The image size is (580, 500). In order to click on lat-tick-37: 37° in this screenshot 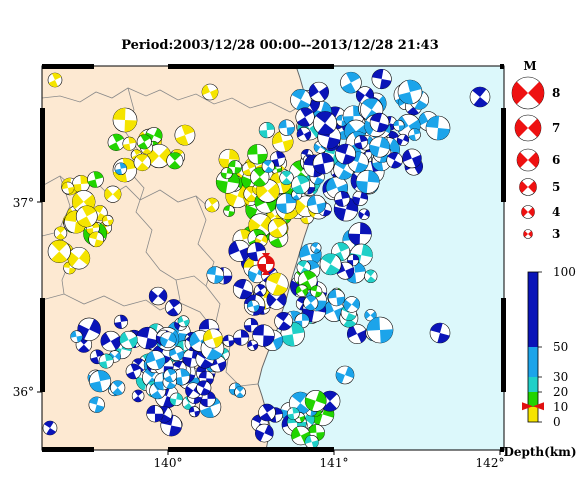, I will do `click(23, 203)`.